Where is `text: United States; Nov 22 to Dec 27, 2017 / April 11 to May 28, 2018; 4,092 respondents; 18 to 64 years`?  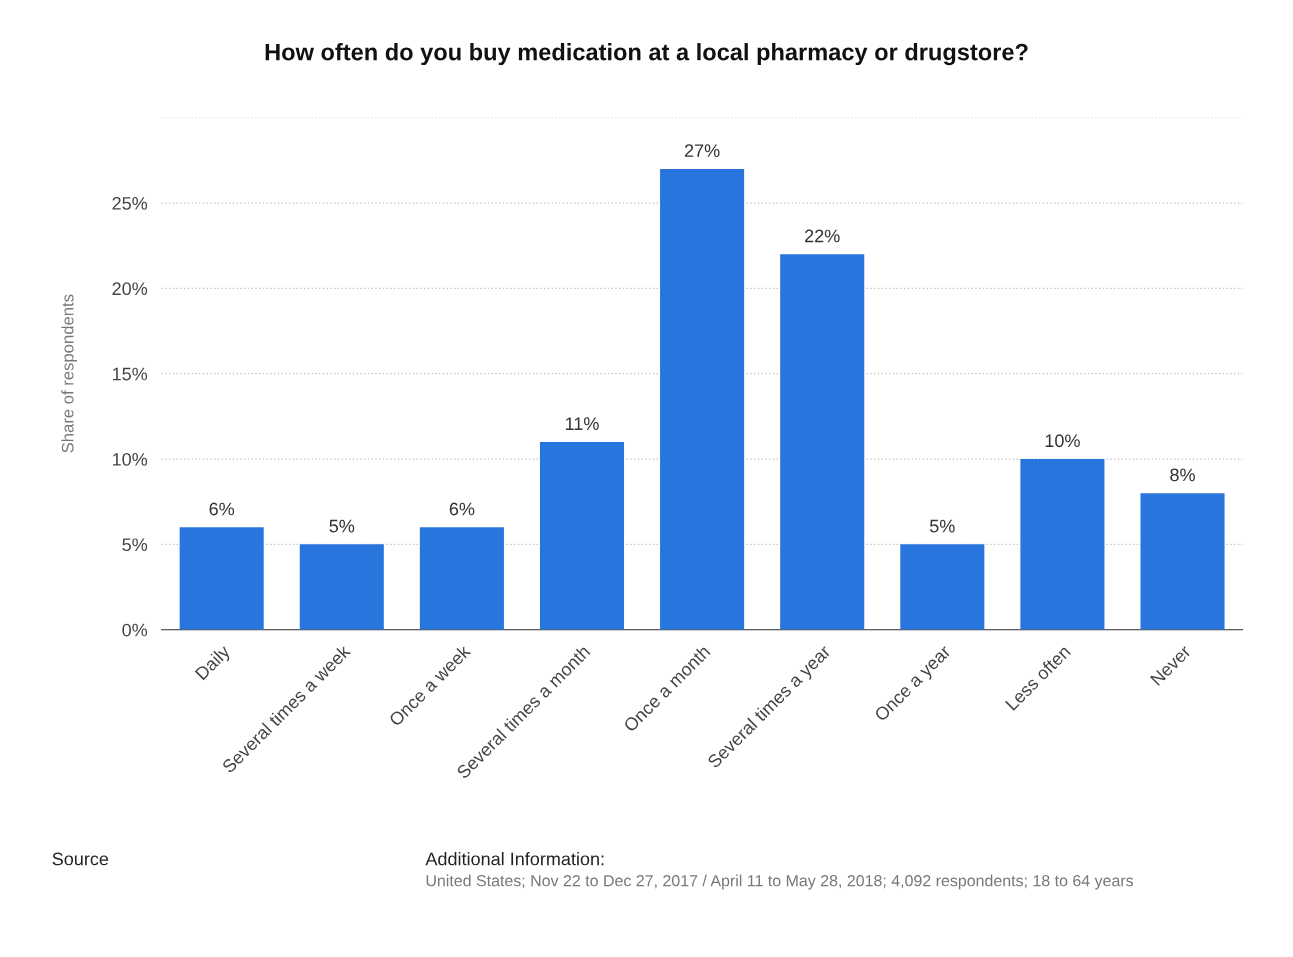 text: United States; Nov 22 to Dec 27, 2017 / April 11 to May 28, 2018; 4,092 respondents; 18 to 64 years is located at coordinates (780, 882).